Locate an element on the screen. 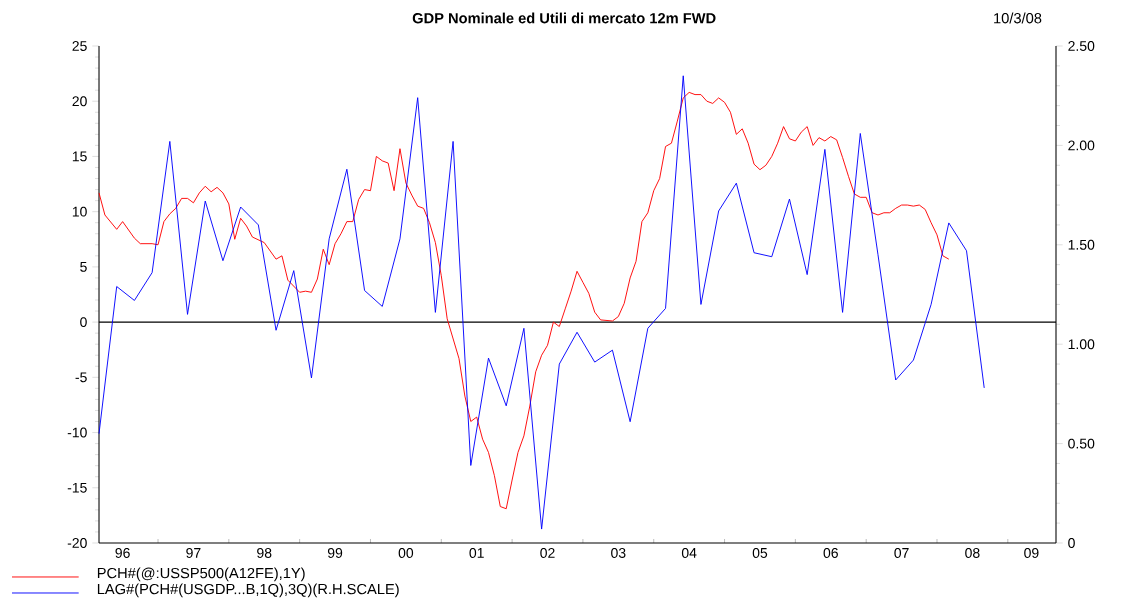 Image resolution: width=1125 pixels, height=613 pixels. y-tick-label: -20 is located at coordinates (77, 543).